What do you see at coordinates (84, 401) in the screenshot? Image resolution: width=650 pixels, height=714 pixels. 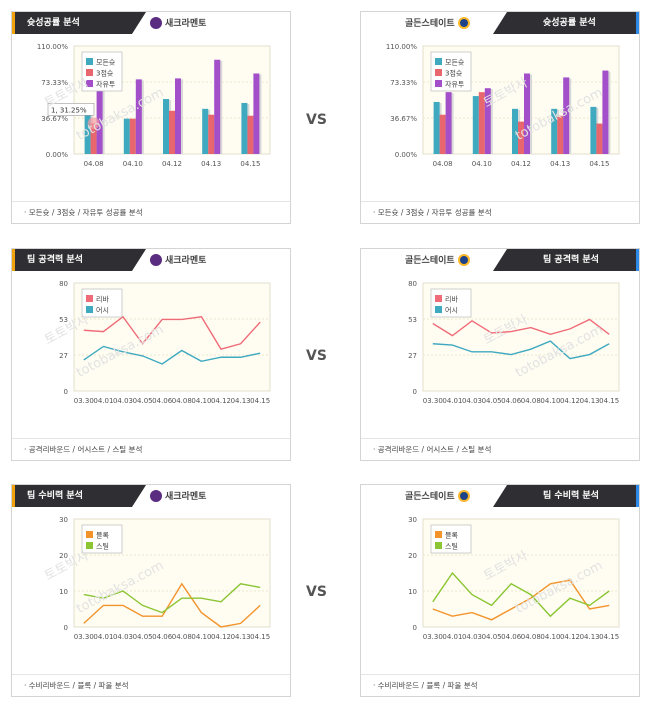 I see `x-tick-label: 03.30` at bounding box center [84, 401].